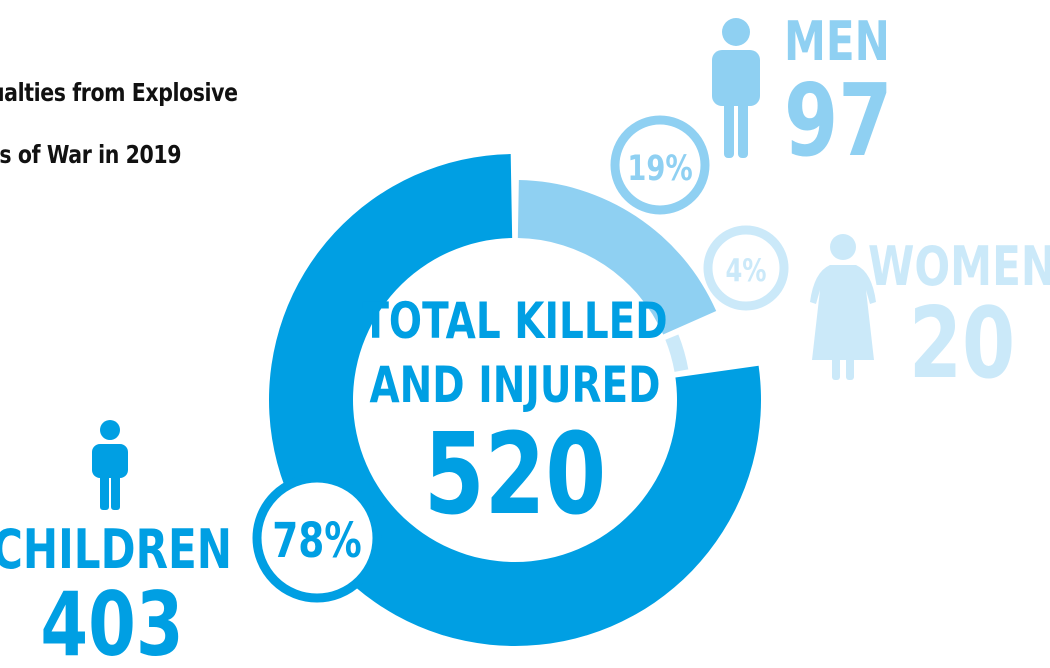 This screenshot has height=668, width=1050. Describe the element at coordinates (617, 257) in the screenshot. I see `donut-slice-men` at that location.